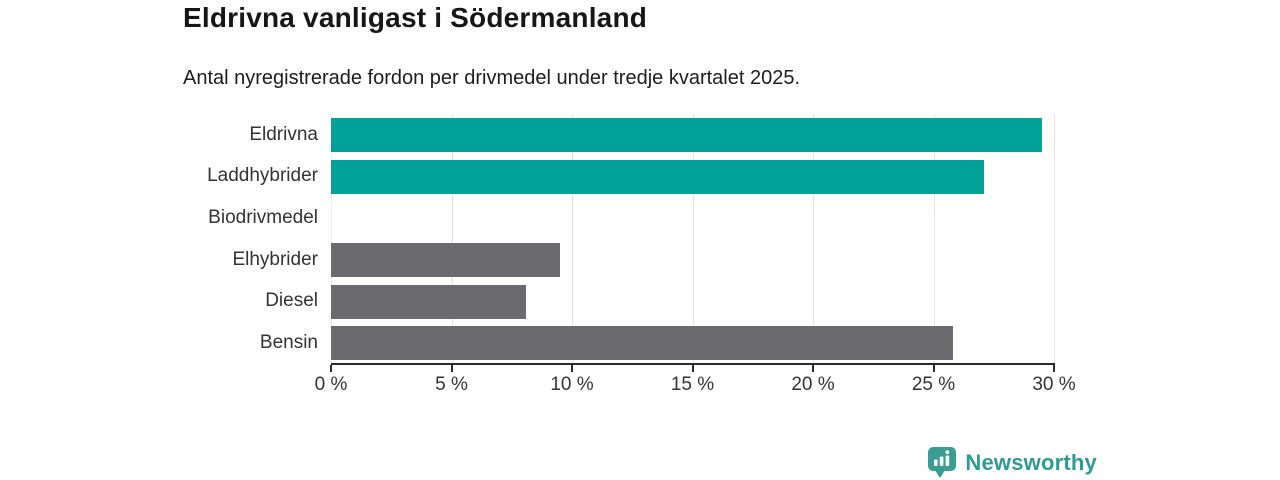 Image resolution: width=1280 pixels, height=480 pixels. I want to click on category-label: Laddhybrider, so click(262, 176).